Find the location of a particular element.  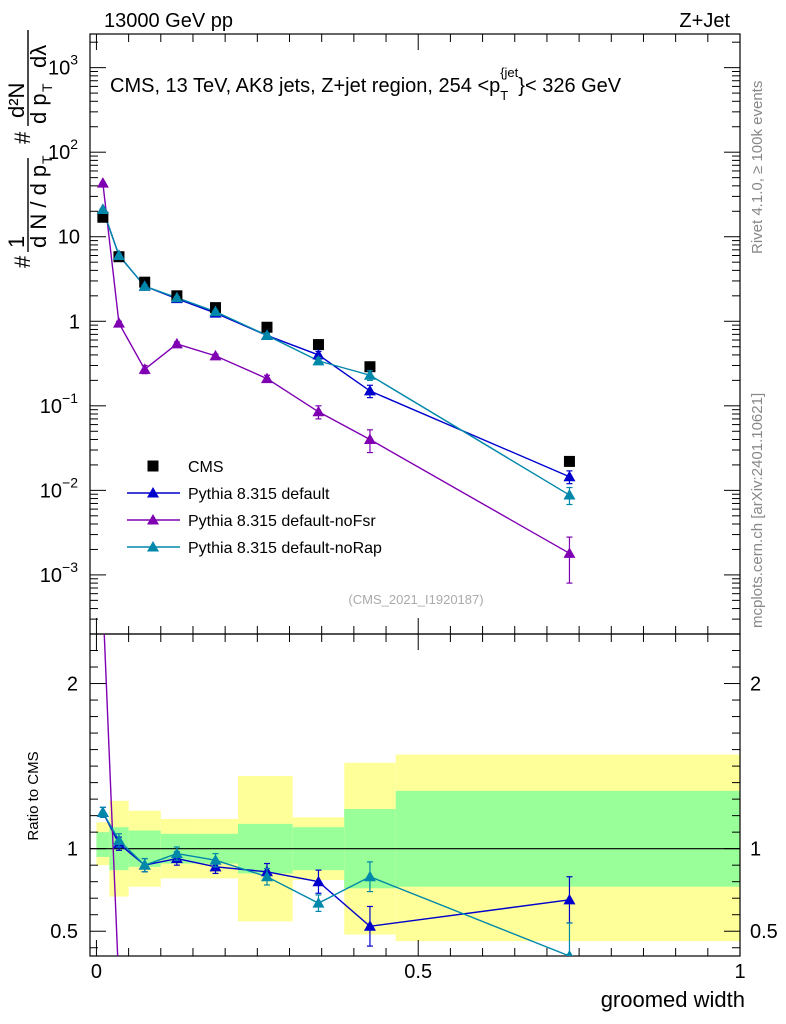

ratio-y-tick-label-right: 2 is located at coordinates (755, 685).